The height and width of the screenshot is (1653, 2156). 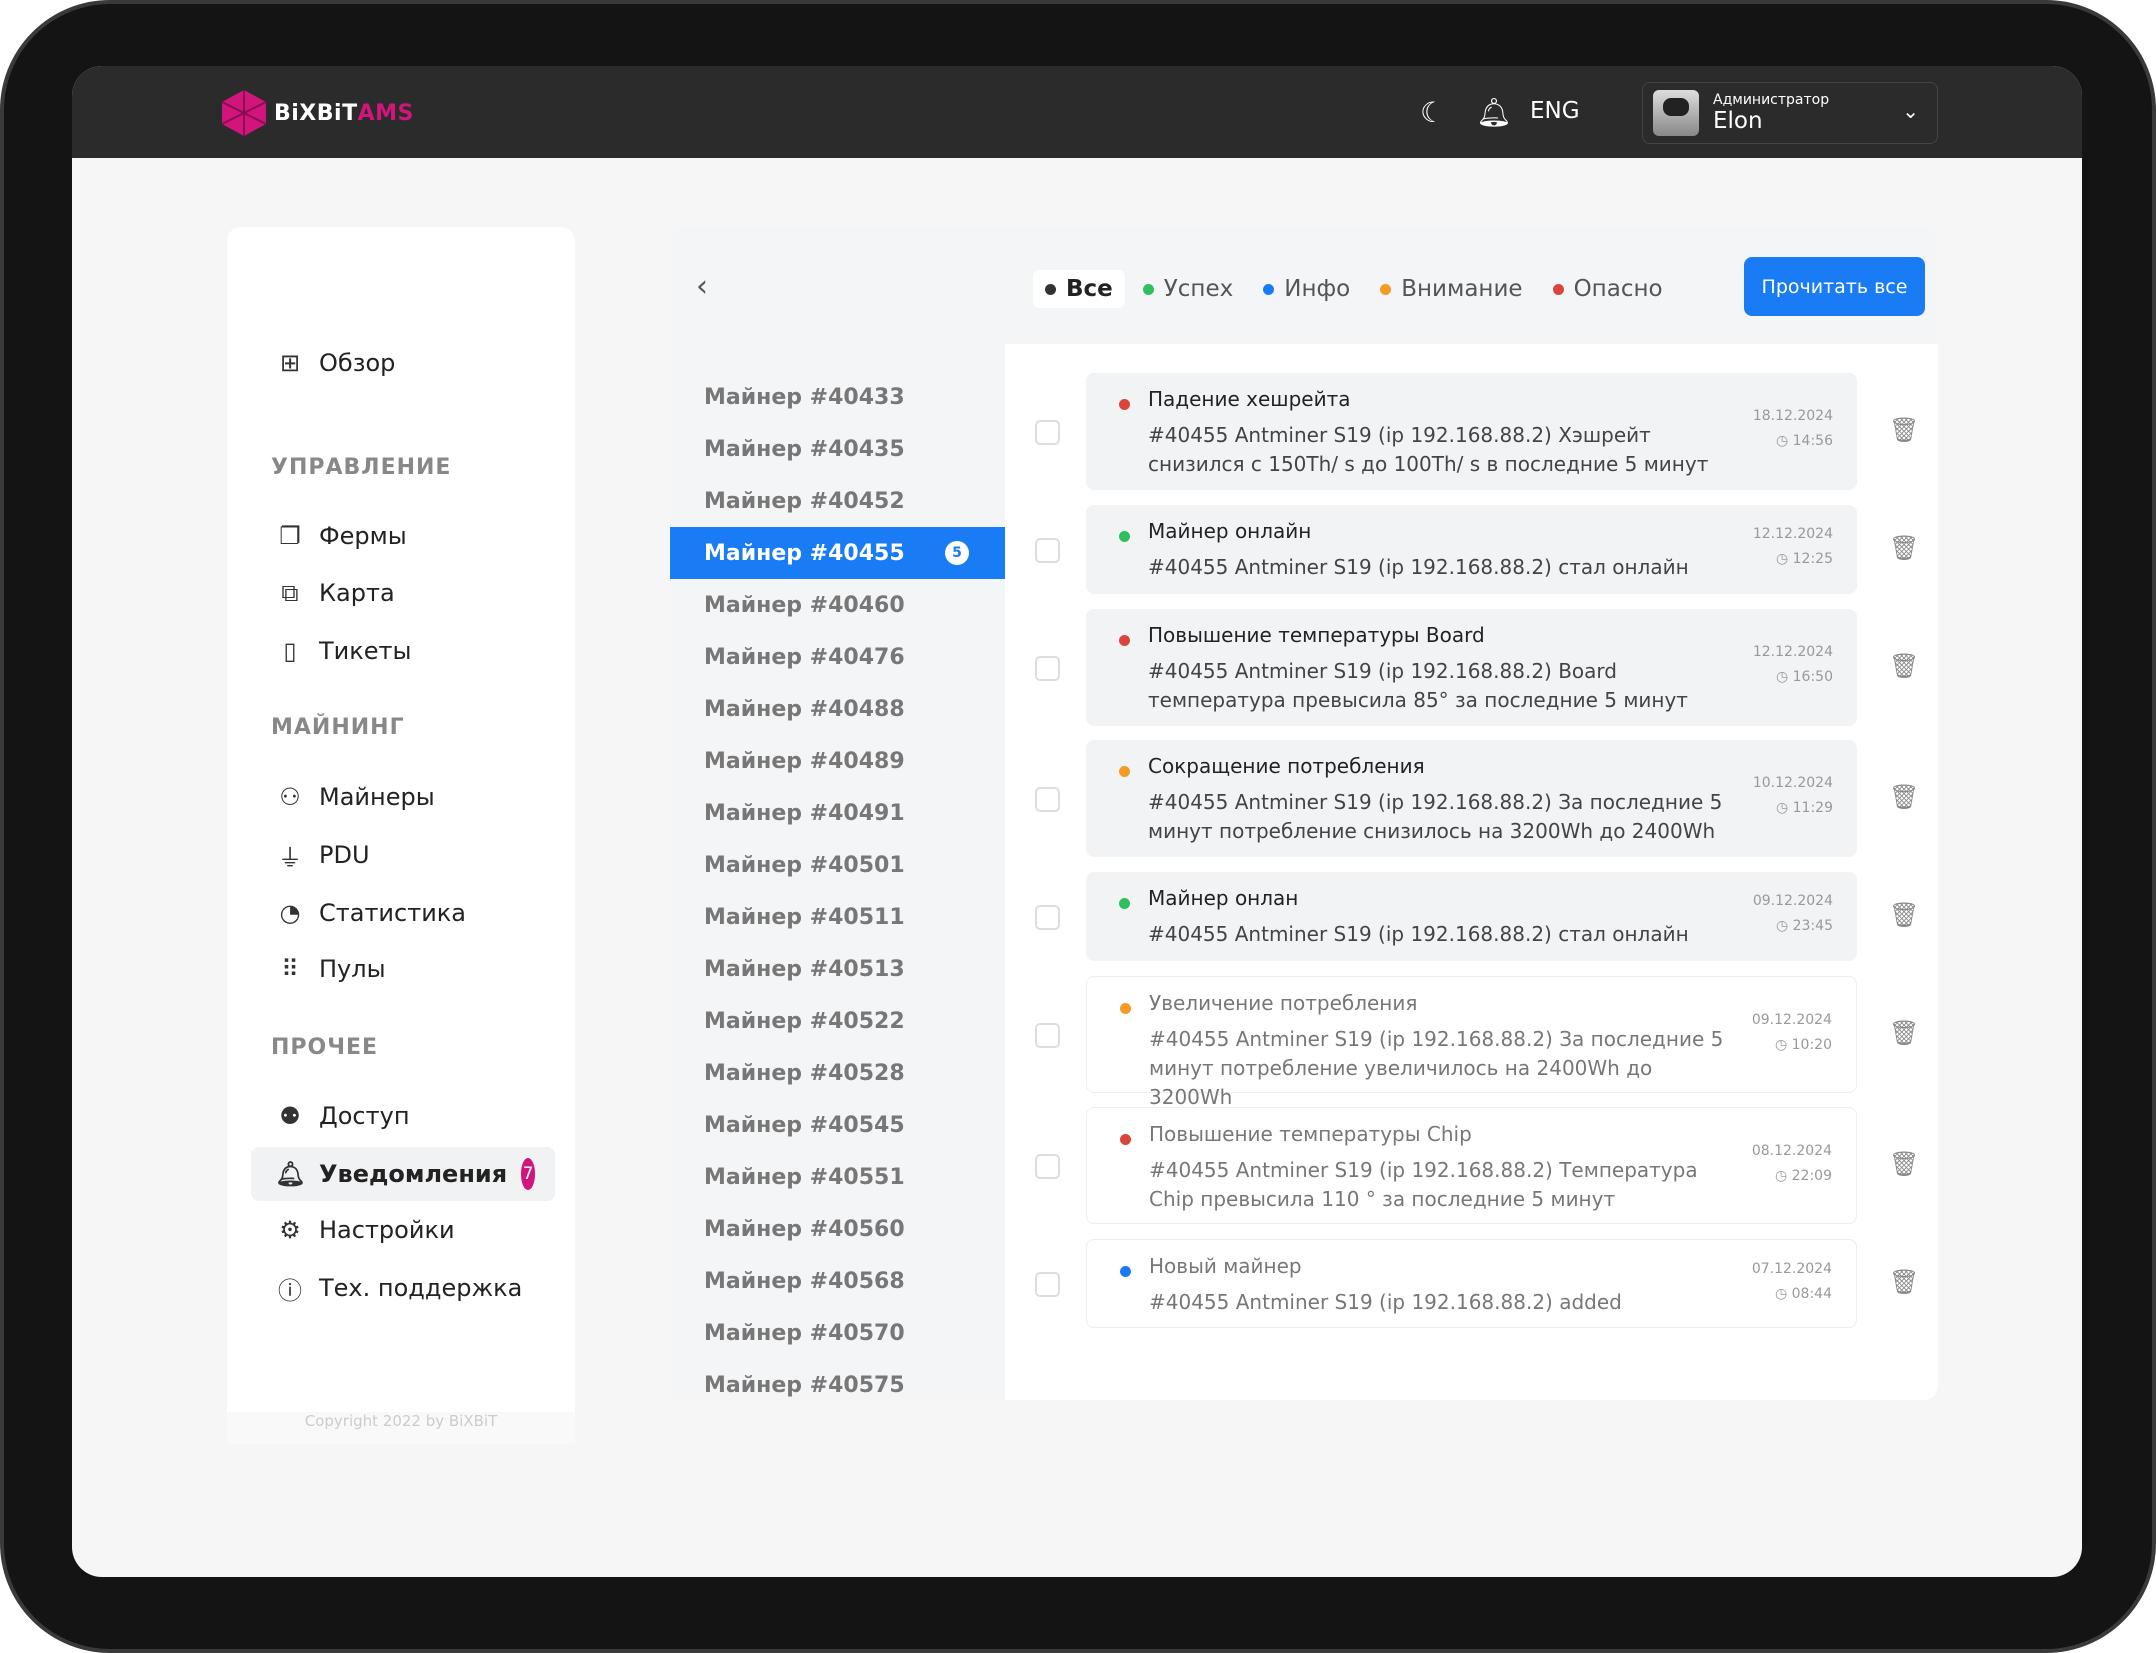 What do you see at coordinates (401, 797) in the screenshot?
I see `sidebar-item-miners: ⚇ Майнеры` at bounding box center [401, 797].